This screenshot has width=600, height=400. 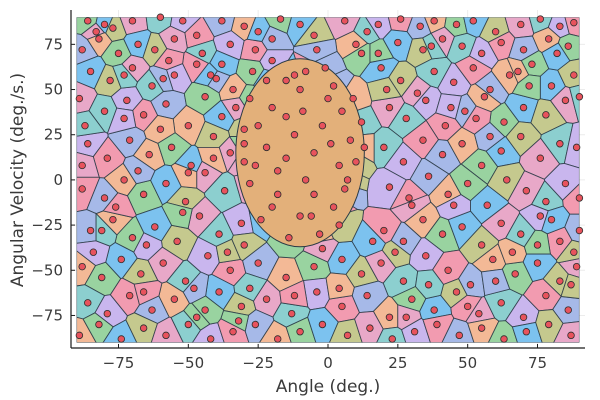 What do you see at coordinates (300, 153) in the screenshot?
I see `central-cell` at bounding box center [300, 153].